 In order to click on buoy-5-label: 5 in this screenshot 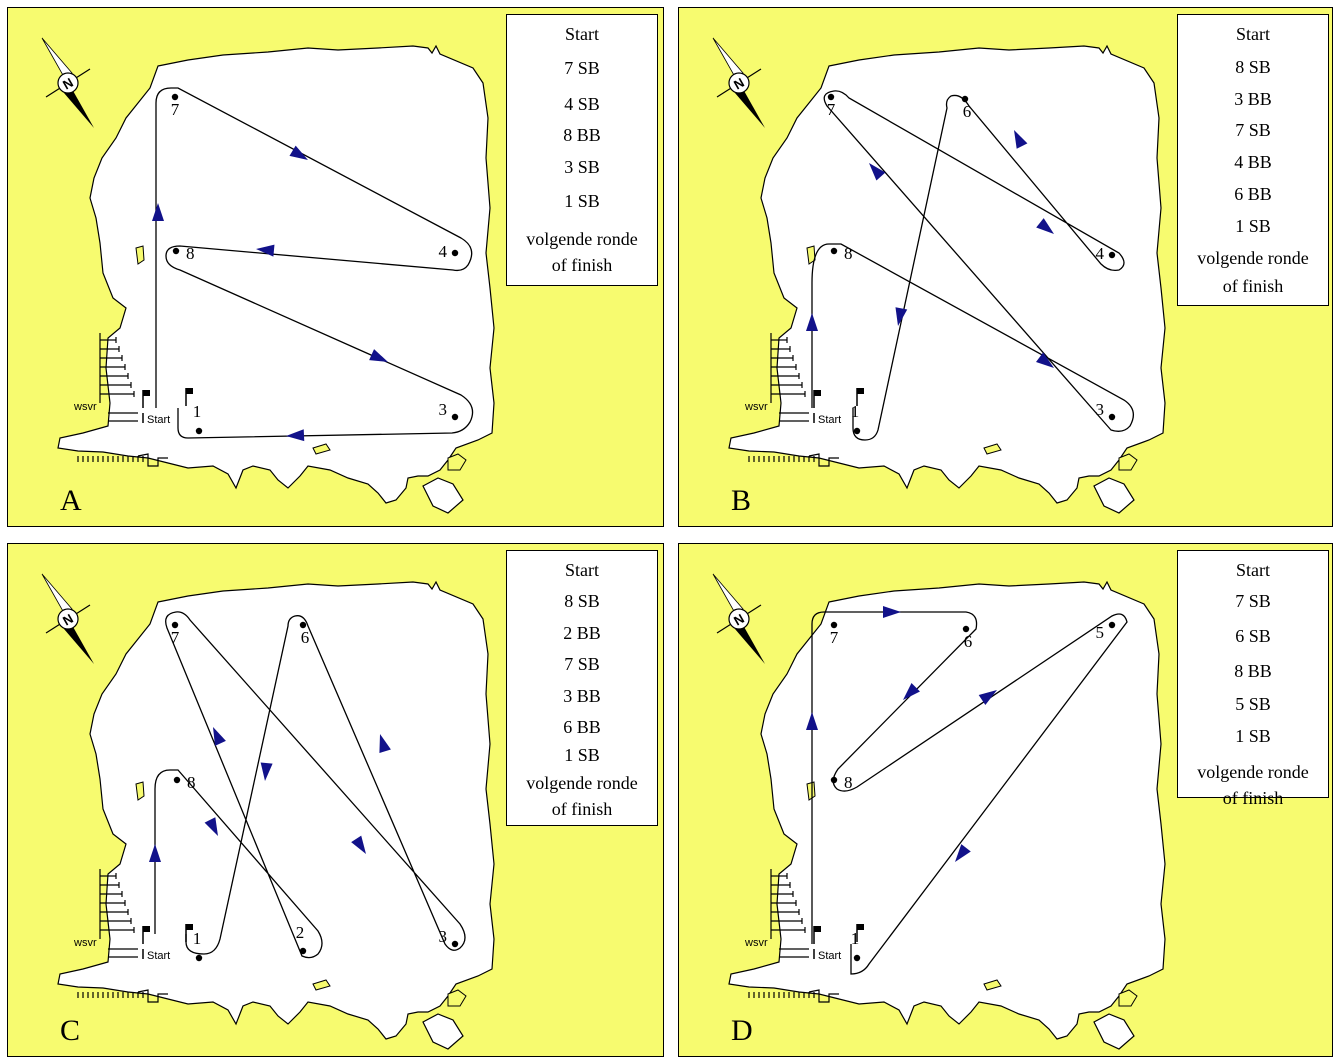, I will do `click(1100, 632)`.